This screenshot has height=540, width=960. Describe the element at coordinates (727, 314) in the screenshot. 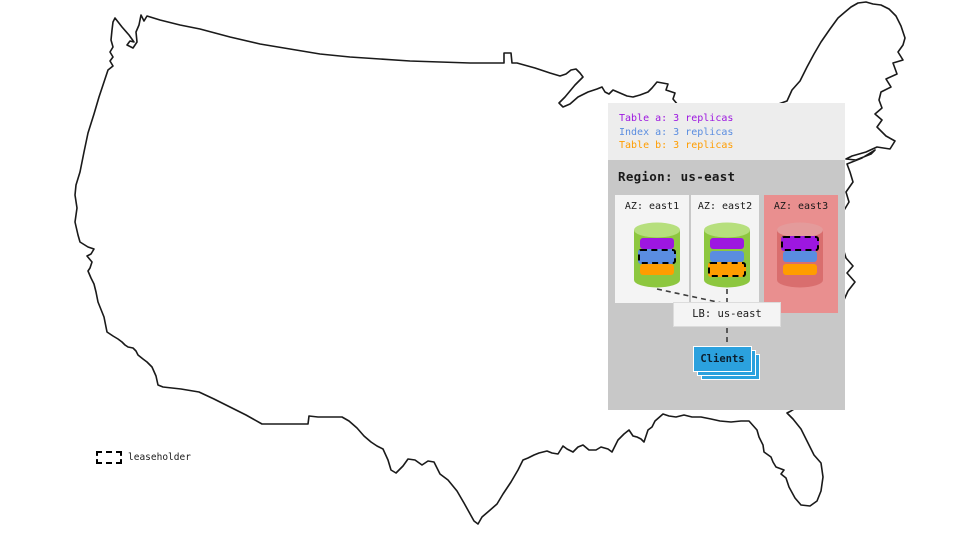

I see `load-balancer-box: LB: us-east` at that location.